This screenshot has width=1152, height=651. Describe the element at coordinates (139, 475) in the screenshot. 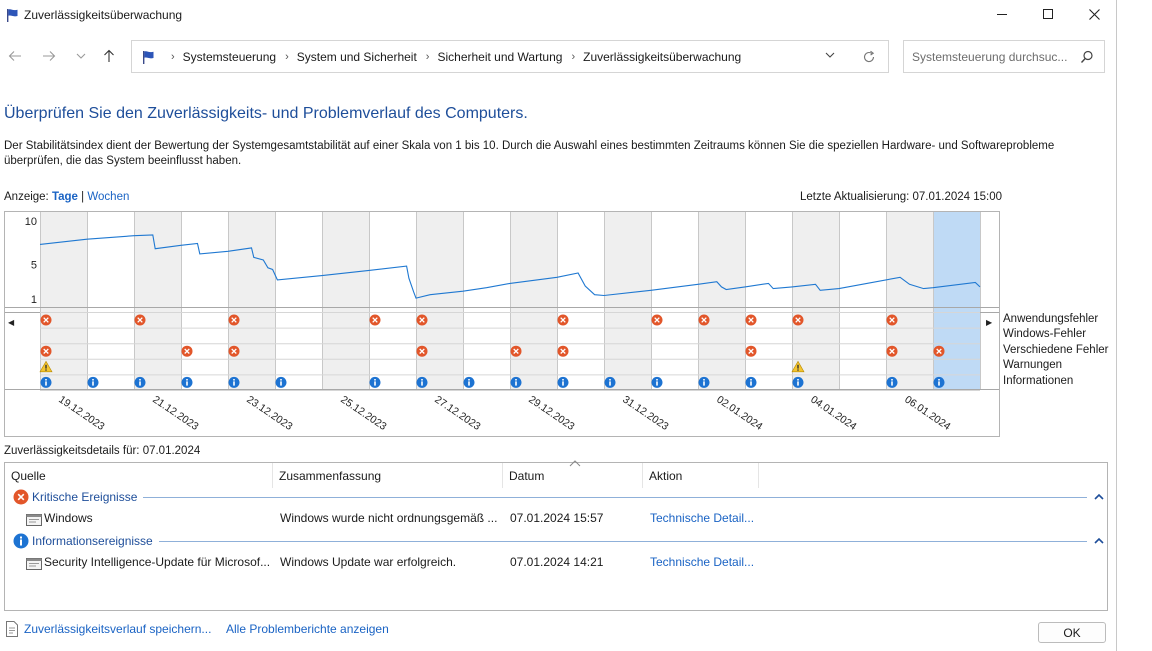

I see `column-header-source: Quelle` at that location.